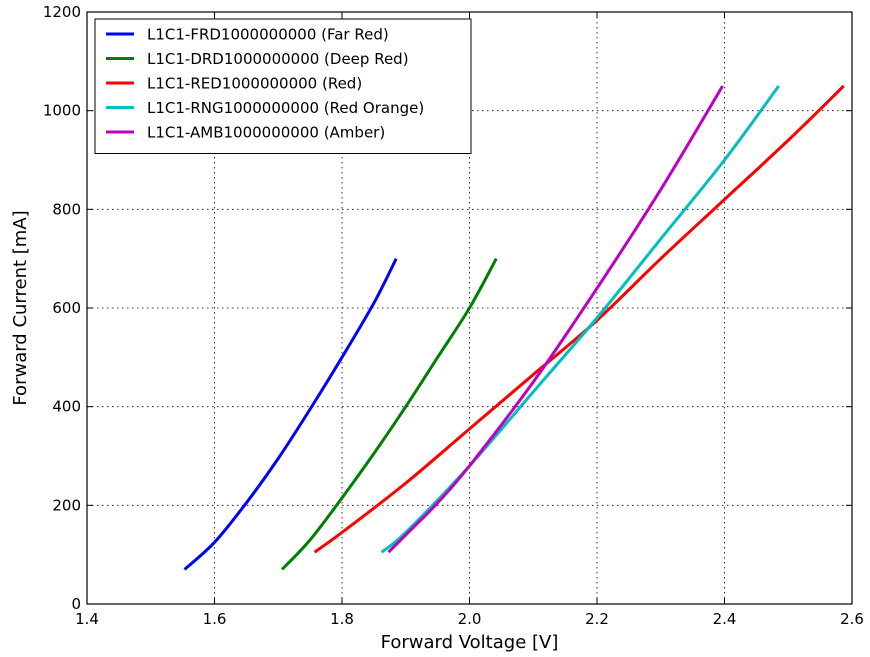 The image size is (870, 657). I want to click on legend-label-4: L1C1-RNG1000000000 (Red Orange), so click(285, 108).